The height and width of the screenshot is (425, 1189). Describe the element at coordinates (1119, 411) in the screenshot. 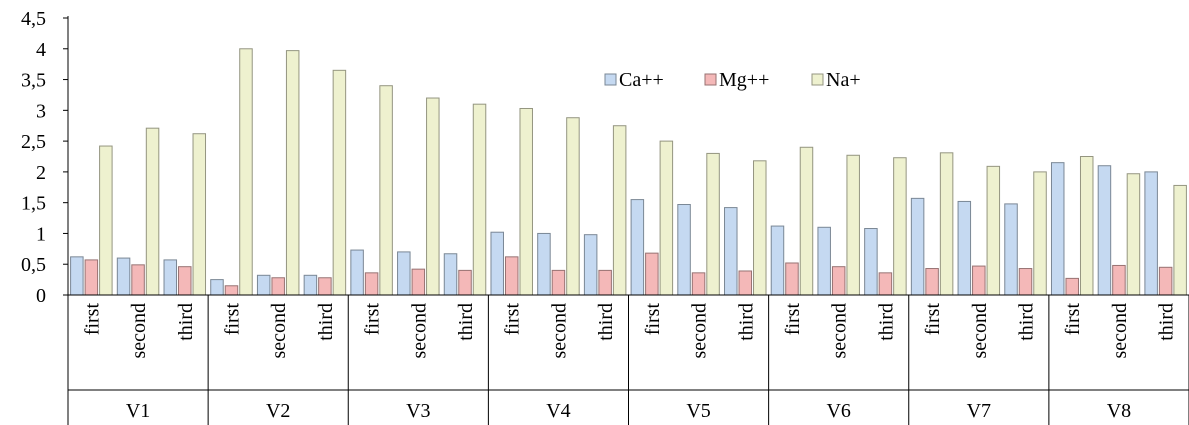

I see `group-label: V8` at that location.